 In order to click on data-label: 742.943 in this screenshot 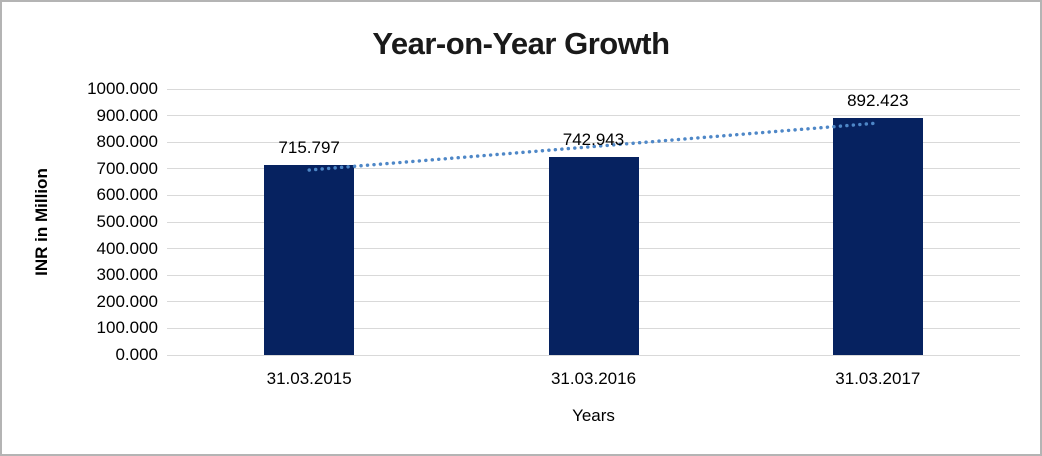, I will do `click(593, 140)`.